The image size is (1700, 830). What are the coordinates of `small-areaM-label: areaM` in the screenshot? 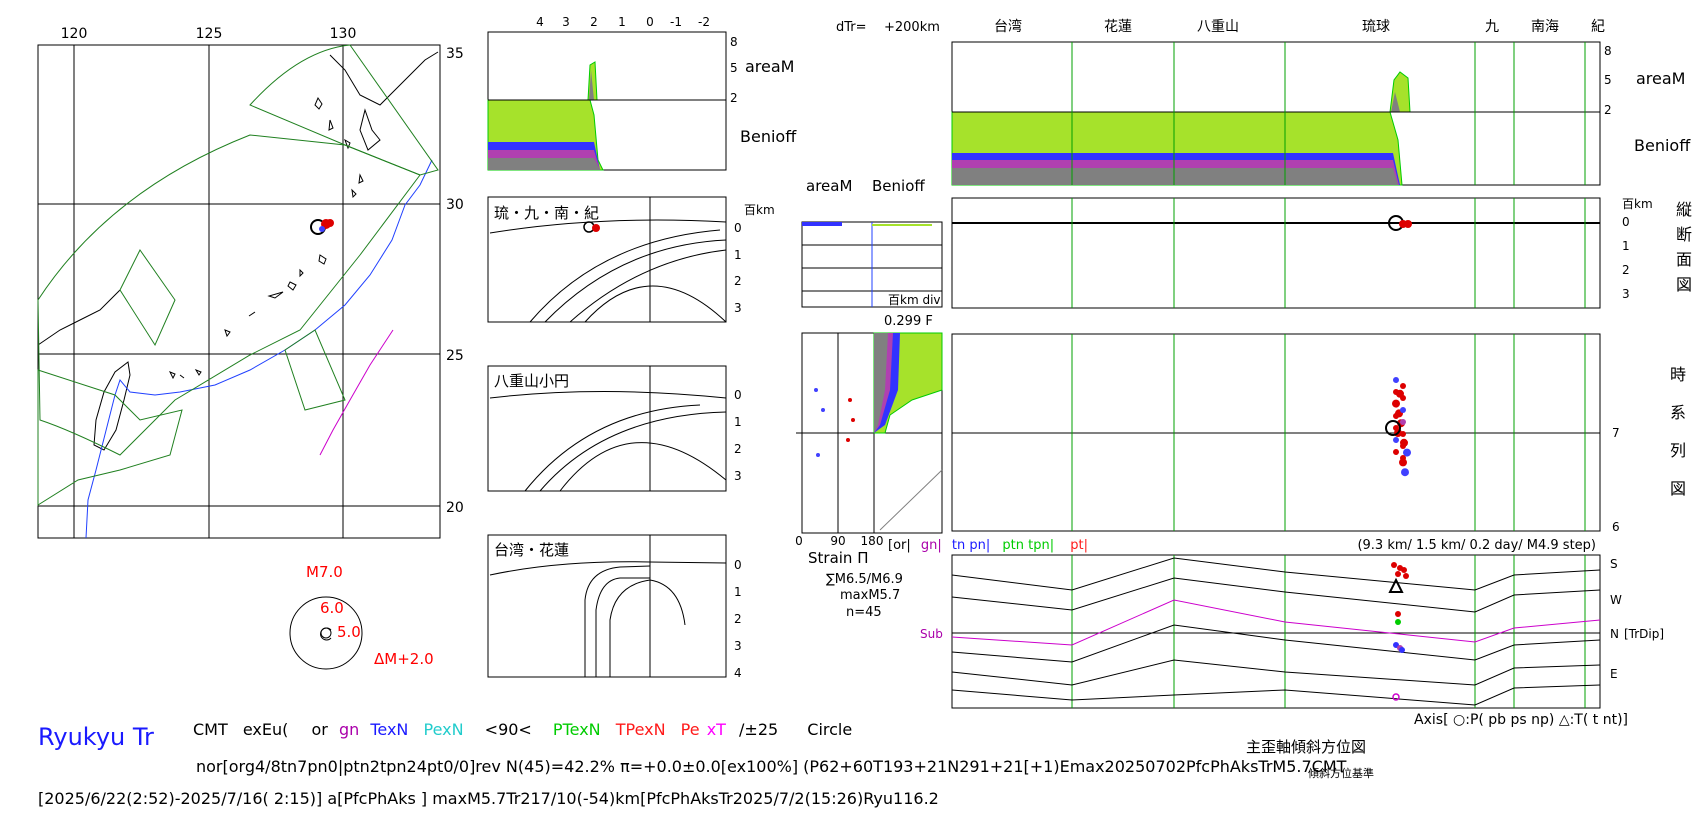 It's located at (769, 66).